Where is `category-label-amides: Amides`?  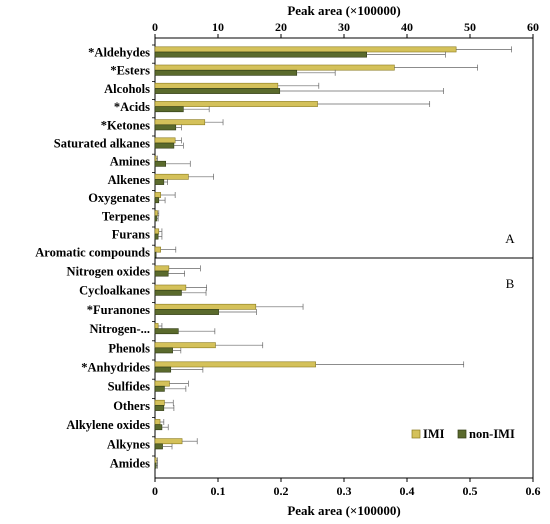 category-label-amides: Amides is located at coordinates (130, 464).